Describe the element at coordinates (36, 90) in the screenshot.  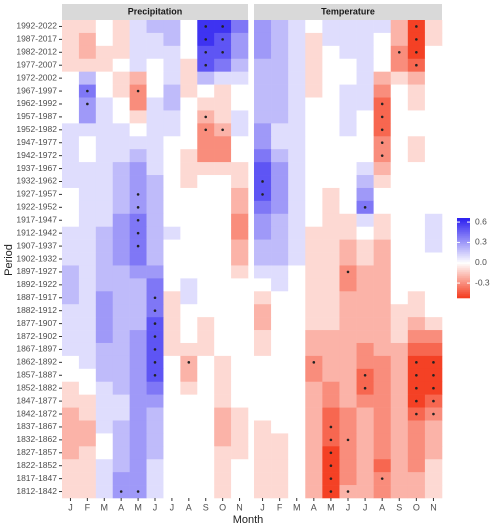
I see `y-tick-label: 1967-1997` at that location.